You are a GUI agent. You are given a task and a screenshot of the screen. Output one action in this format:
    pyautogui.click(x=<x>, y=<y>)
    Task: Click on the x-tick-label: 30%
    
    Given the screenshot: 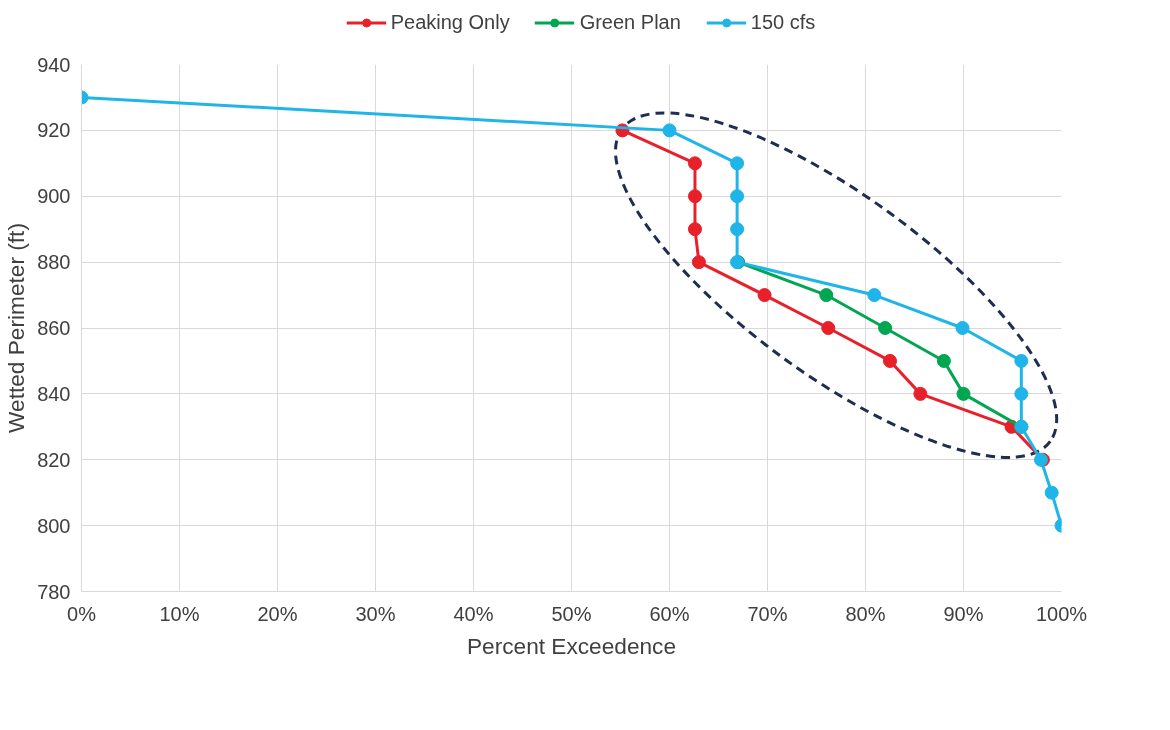 What is the action you would take?
    pyautogui.click(x=375, y=613)
    